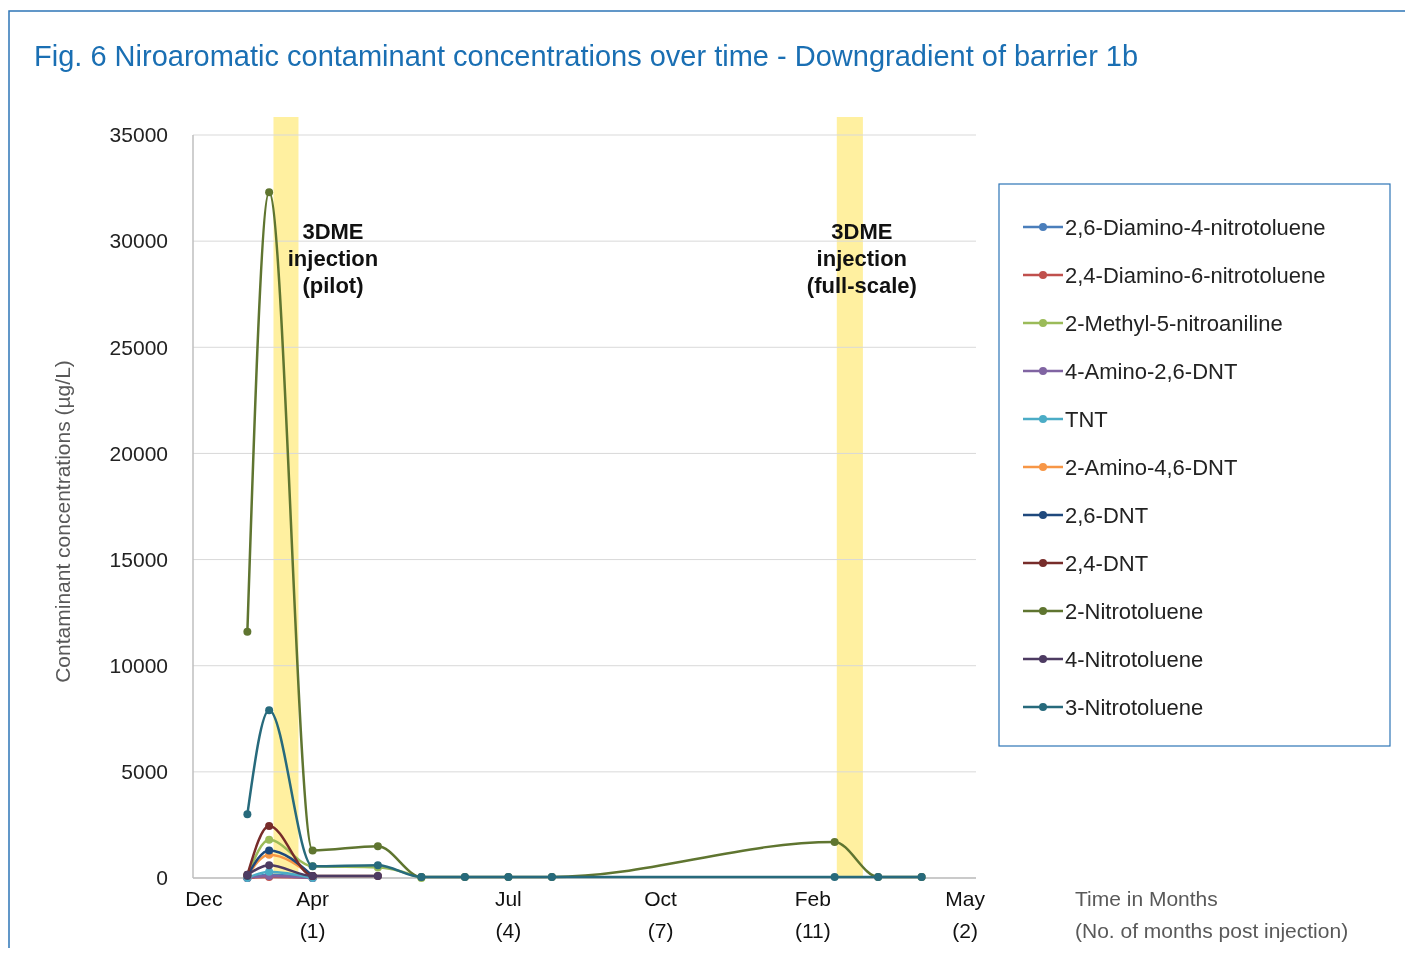  What do you see at coordinates (138, 666) in the screenshot?
I see `y-tick-label: 10000` at bounding box center [138, 666].